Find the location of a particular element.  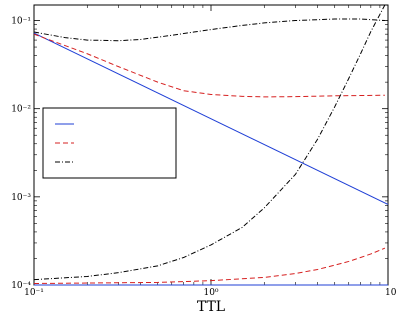

legend-entries is located at coordinates (64, 143).